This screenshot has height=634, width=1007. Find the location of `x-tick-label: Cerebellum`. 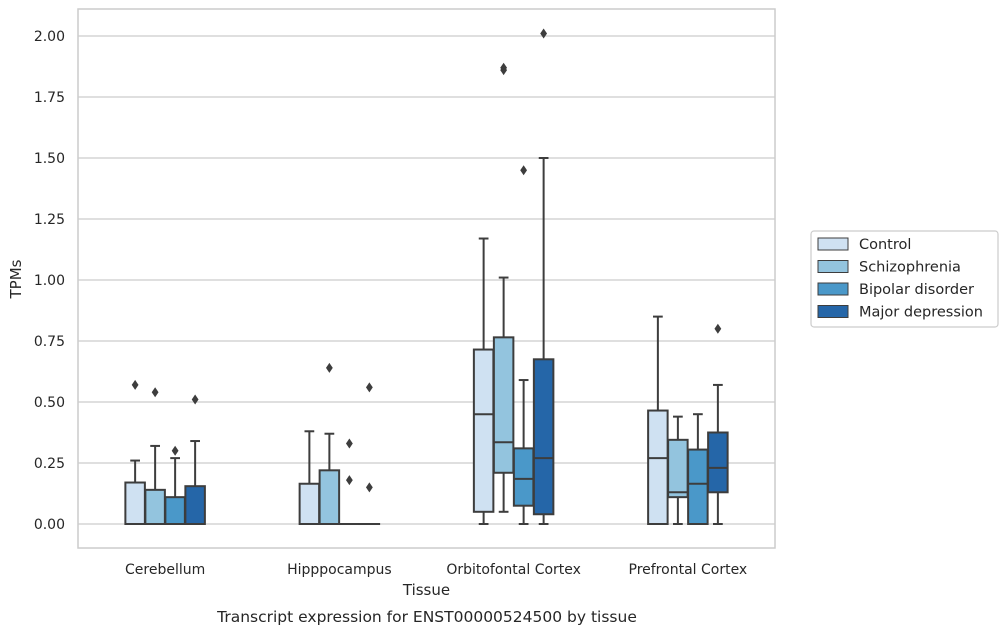

x-tick-label: Cerebellum is located at coordinates (165, 570).